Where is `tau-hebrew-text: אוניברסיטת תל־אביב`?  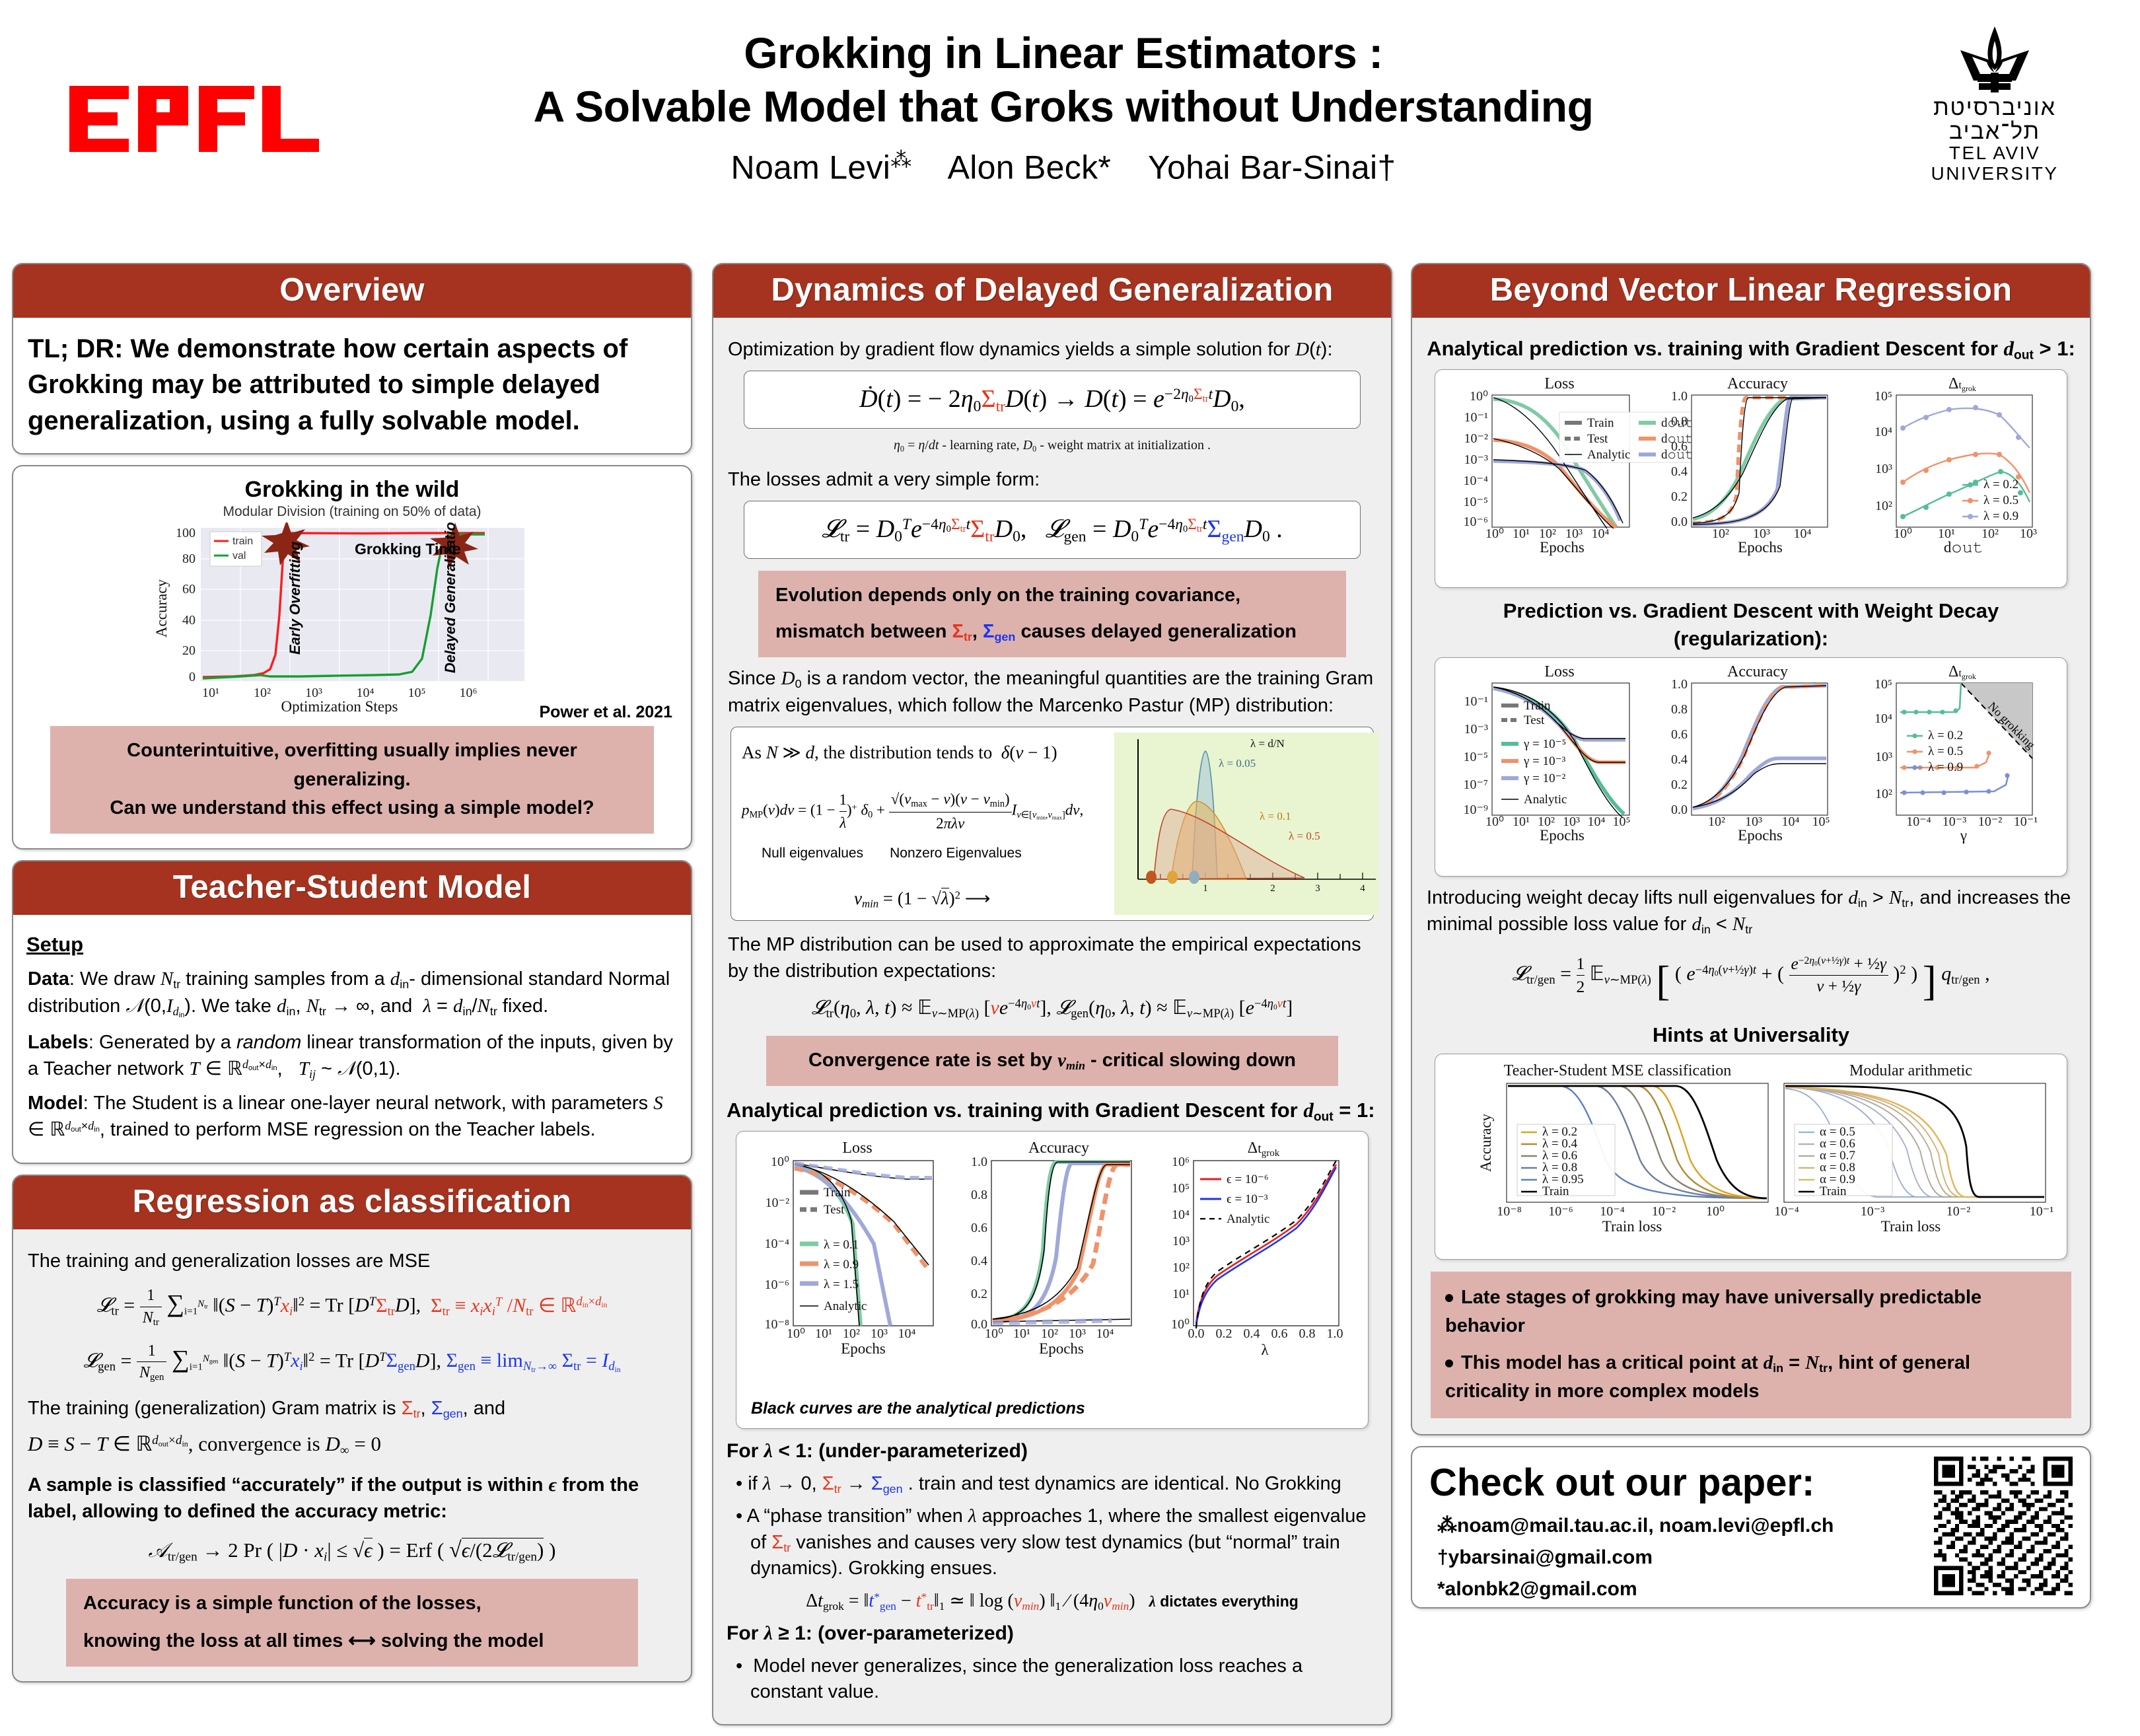 tau-hebrew-text: אוניברסיטת תל־אביב is located at coordinates (1994, 119).